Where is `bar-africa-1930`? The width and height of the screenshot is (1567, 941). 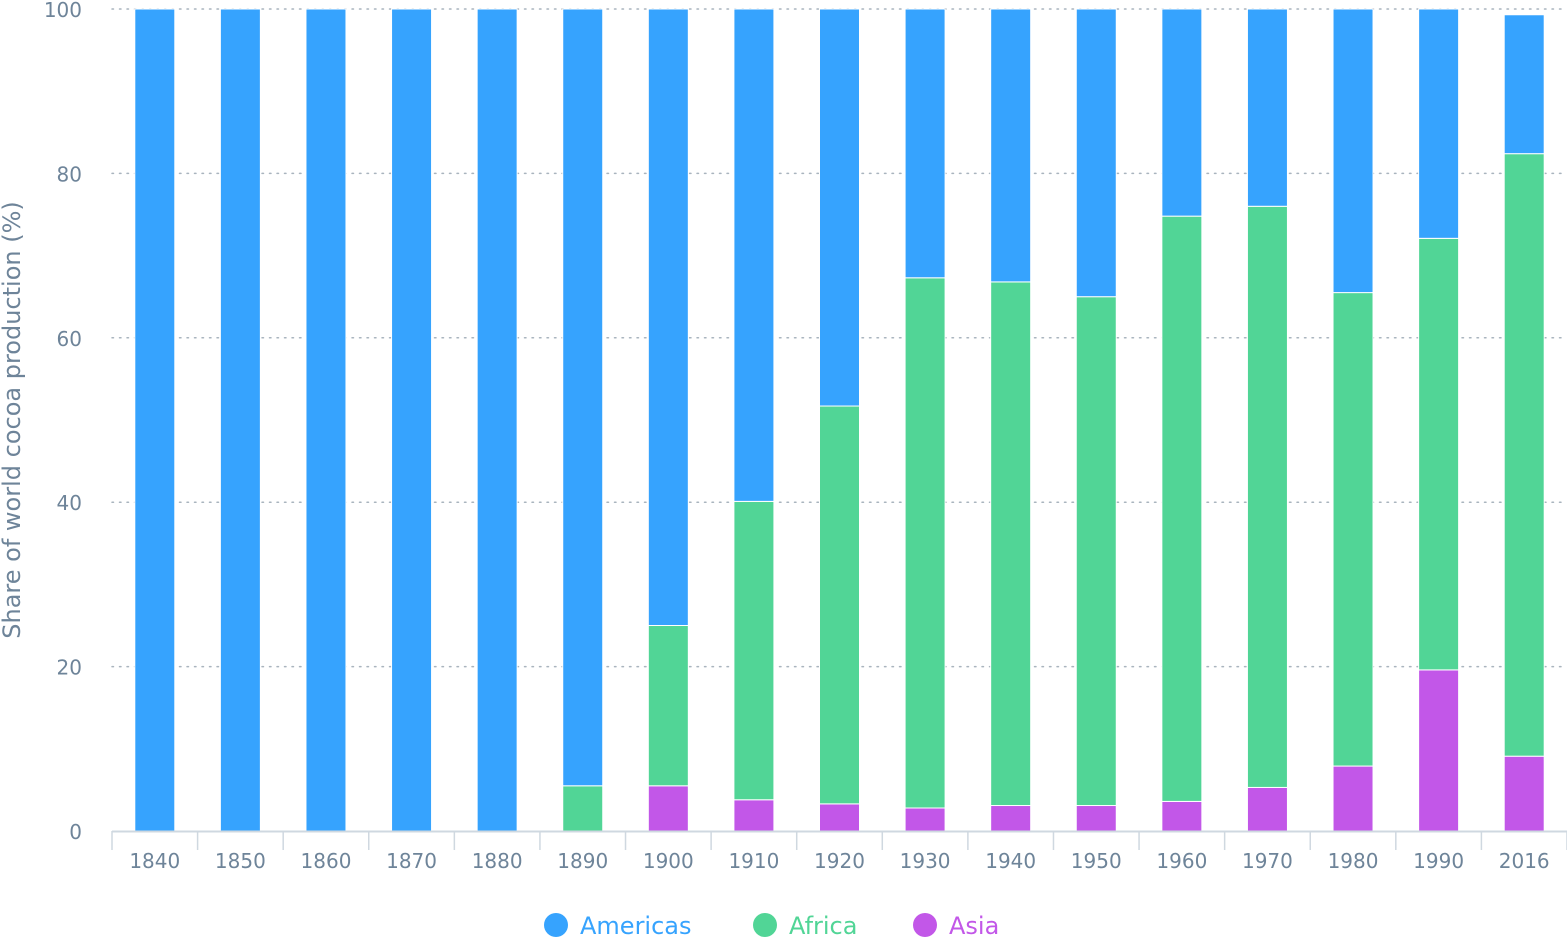 bar-africa-1930 is located at coordinates (925, 543).